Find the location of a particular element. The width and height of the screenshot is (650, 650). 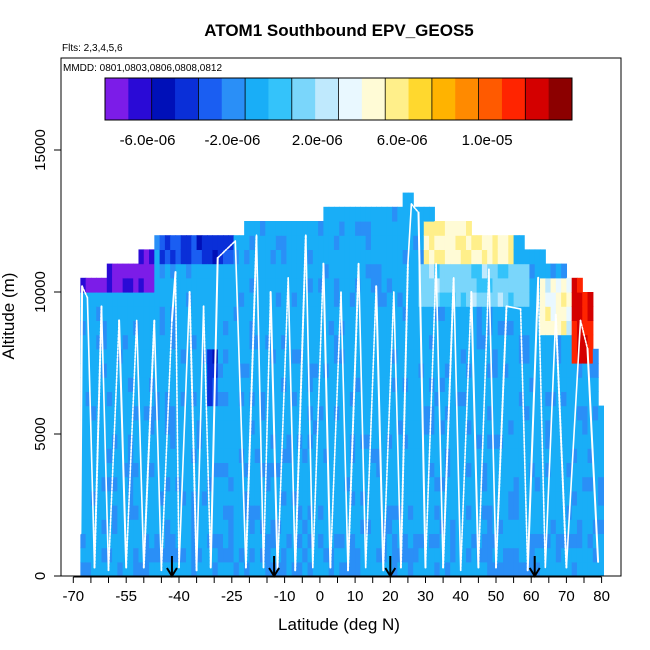

x-tick-label: -10 is located at coordinates (285, 596).